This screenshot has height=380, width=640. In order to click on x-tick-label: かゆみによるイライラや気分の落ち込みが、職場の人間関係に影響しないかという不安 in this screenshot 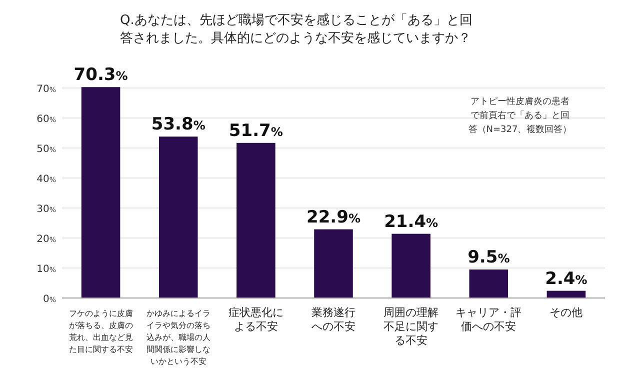, I will do `click(178, 337)`.